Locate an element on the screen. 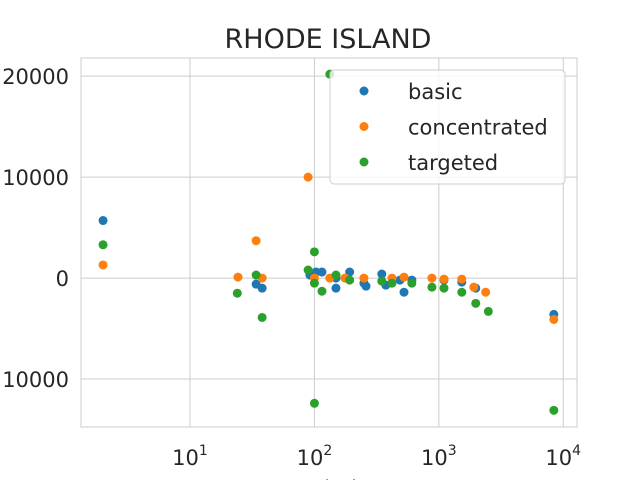 This screenshot has width=640, height=480. chart-title: RHODE ISLAND is located at coordinates (328, 39).